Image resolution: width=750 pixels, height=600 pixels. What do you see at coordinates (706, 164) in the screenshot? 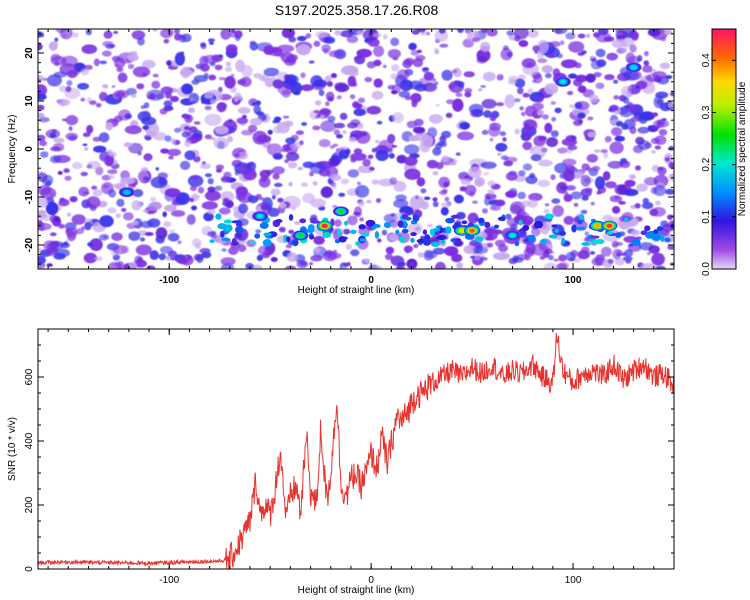
I see `colorbar-tick-label: 0.2` at bounding box center [706, 164].